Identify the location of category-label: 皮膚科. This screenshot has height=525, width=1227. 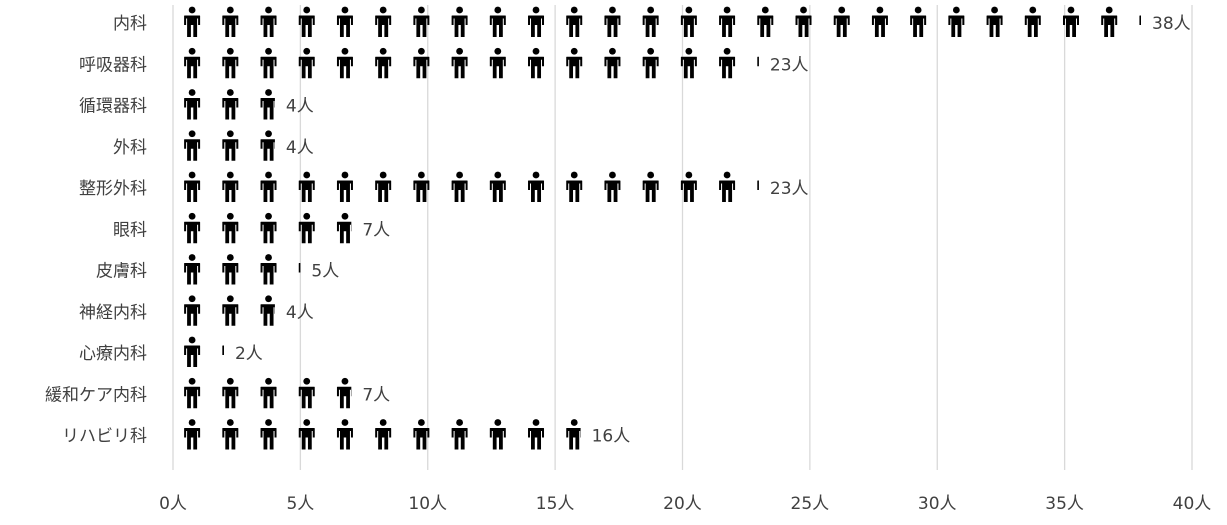
(121, 272).